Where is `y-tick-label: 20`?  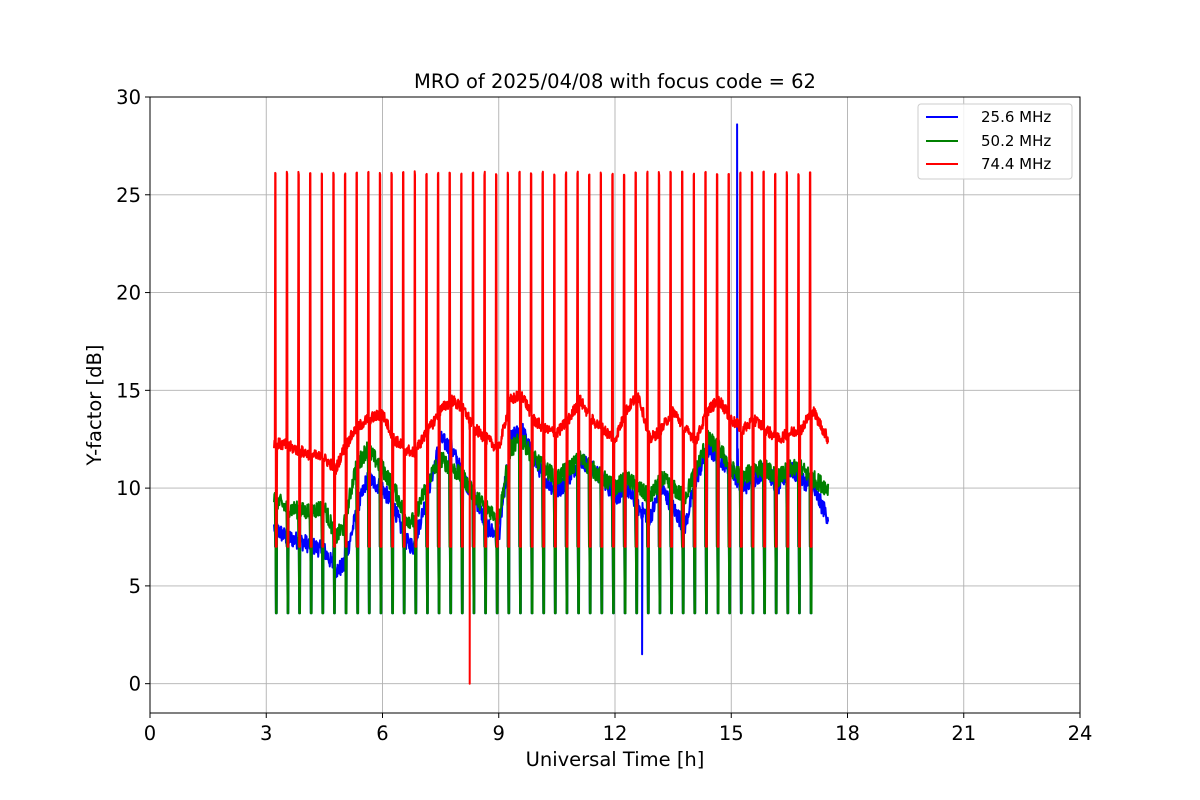 y-tick-label: 20 is located at coordinates (128, 293).